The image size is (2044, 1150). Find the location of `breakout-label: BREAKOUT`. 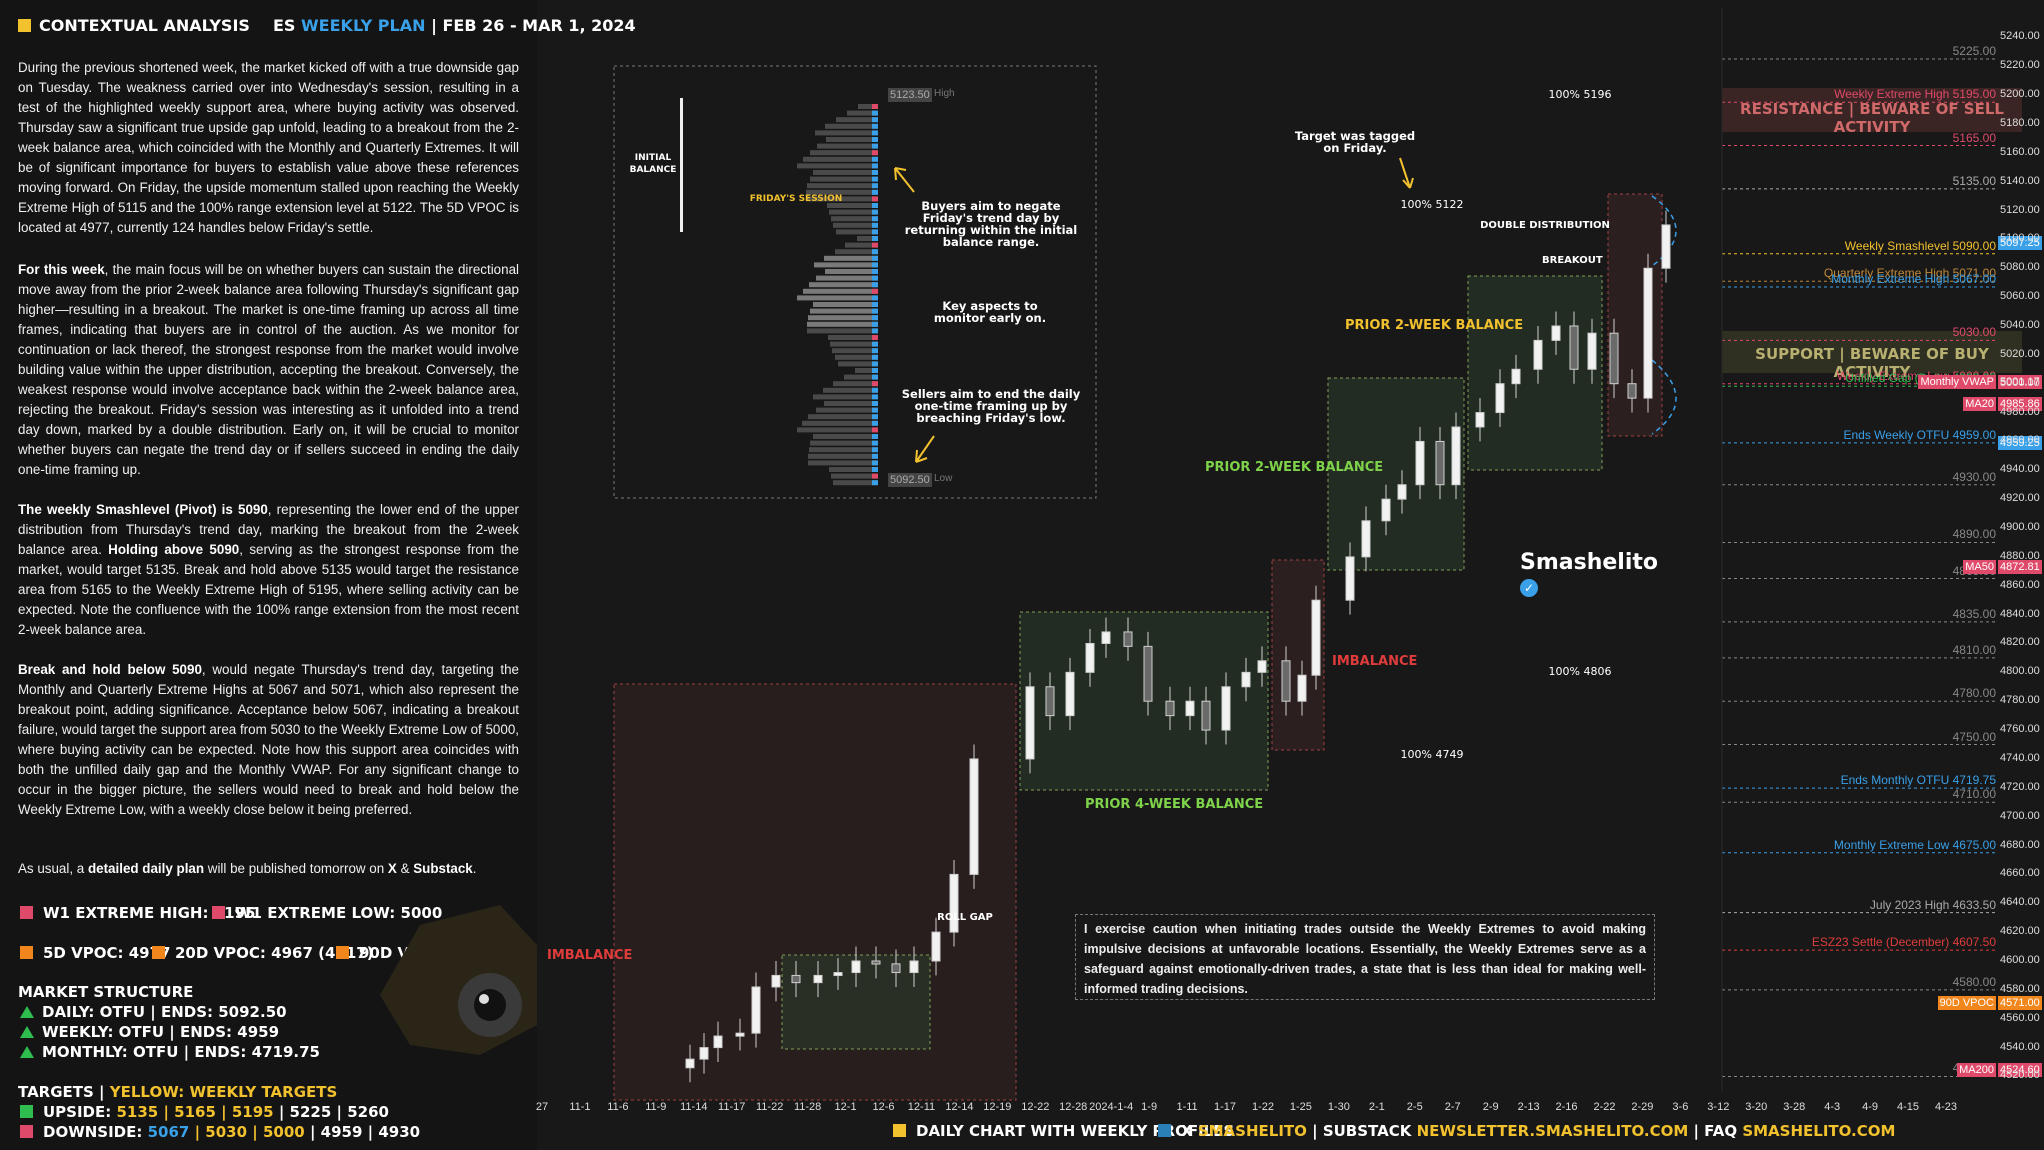

breakout-label: BREAKOUT is located at coordinates (1572, 260).